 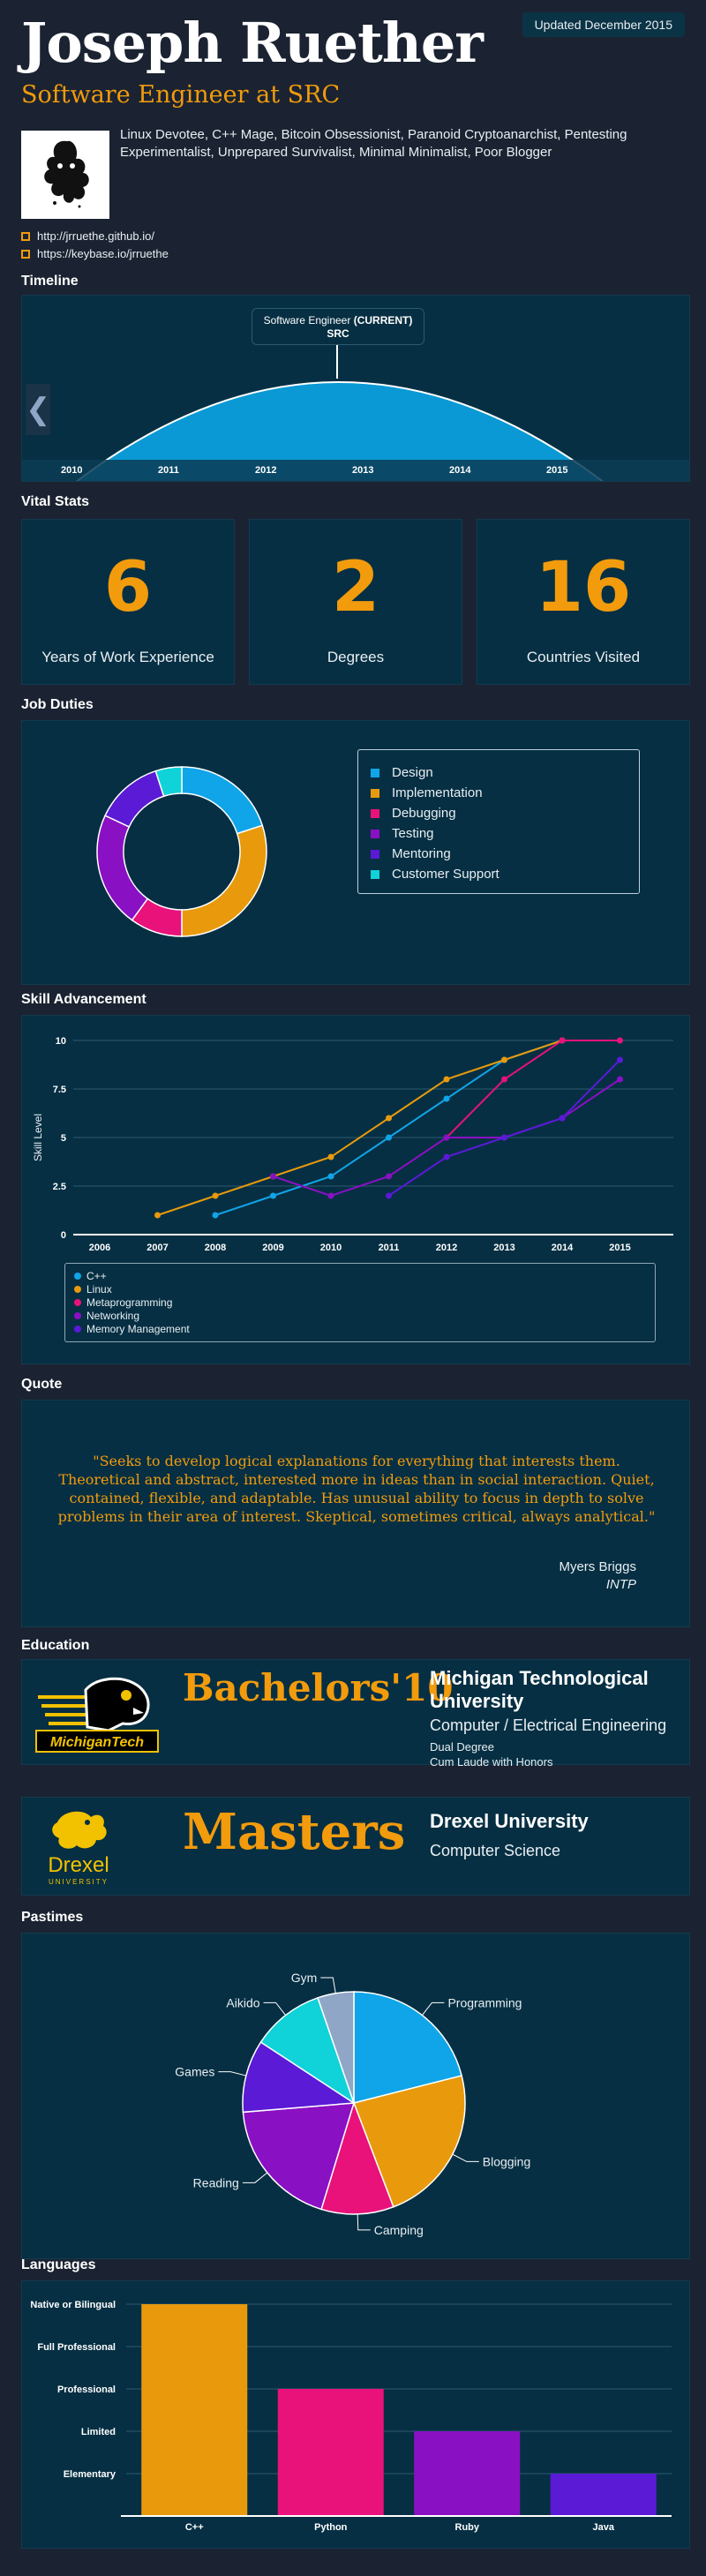 I want to click on x-tick-label: 2014, so click(x=563, y=1248).